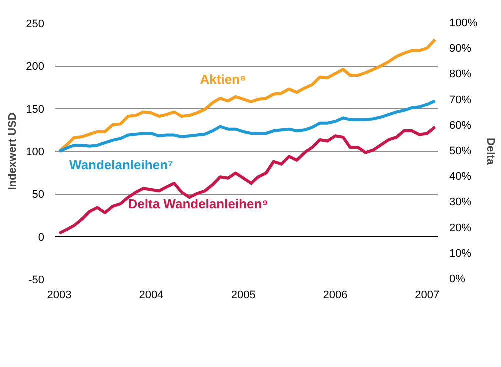 Image resolution: width=501 pixels, height=367 pixels. Describe the element at coordinates (464, 24) in the screenshot. I see `y2-tick-label: 100%` at that location.